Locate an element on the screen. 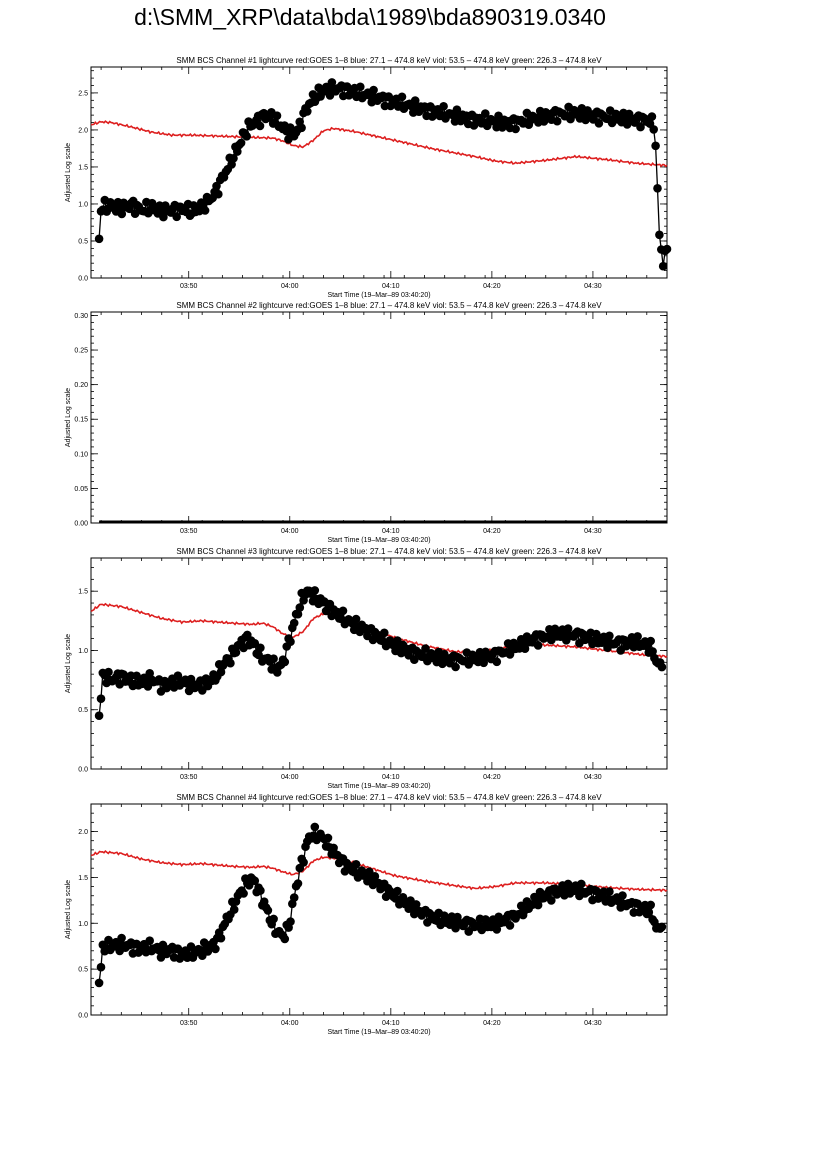  plot-frame is located at coordinates (379, 909).